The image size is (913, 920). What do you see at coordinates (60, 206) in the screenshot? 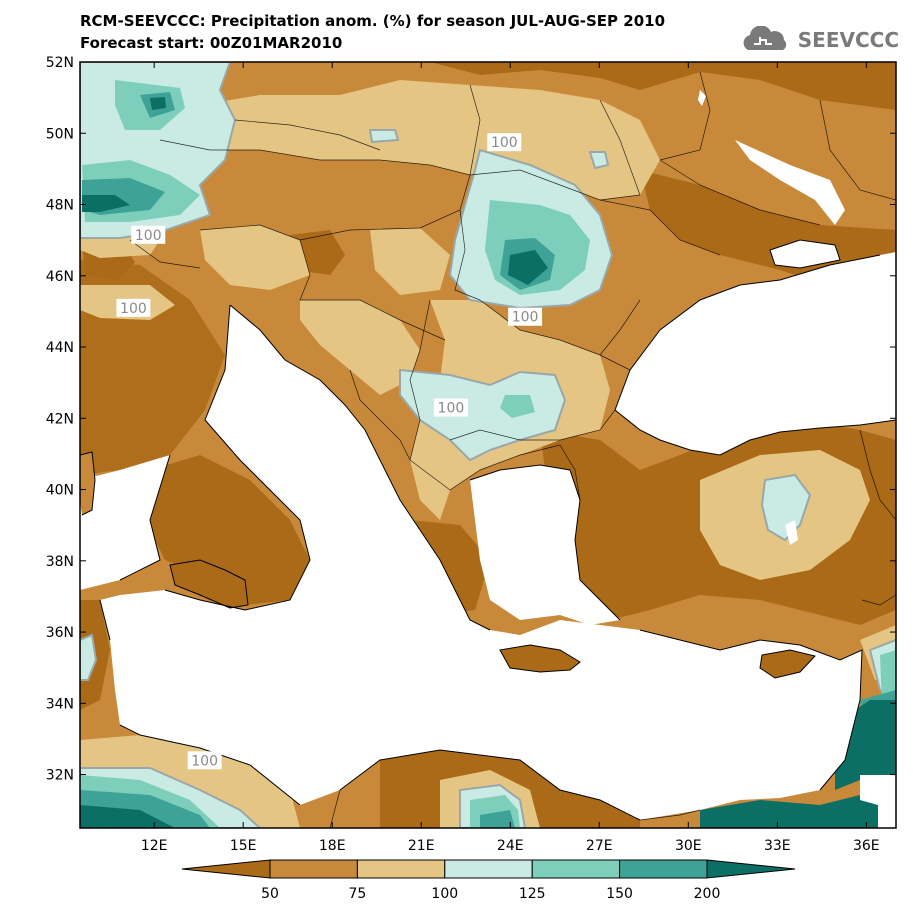
I see `lat-tick-label: 48N` at bounding box center [60, 206].